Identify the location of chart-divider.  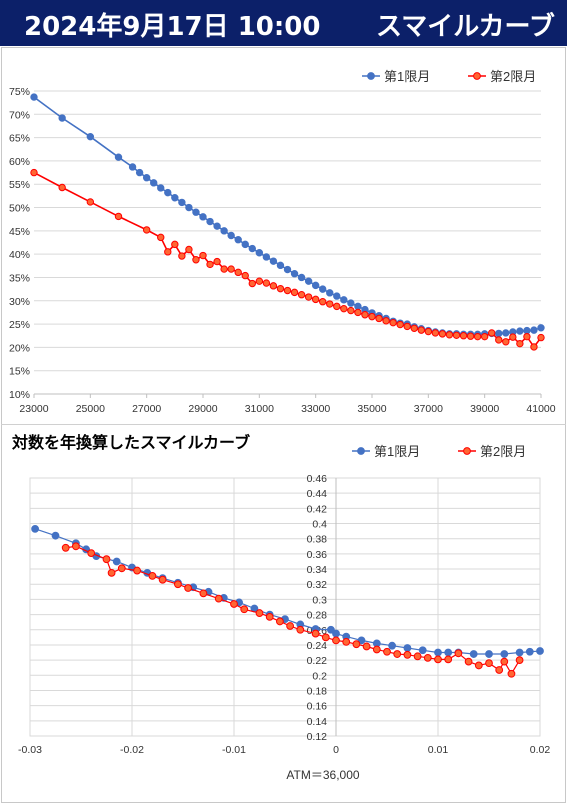
(283, 424).